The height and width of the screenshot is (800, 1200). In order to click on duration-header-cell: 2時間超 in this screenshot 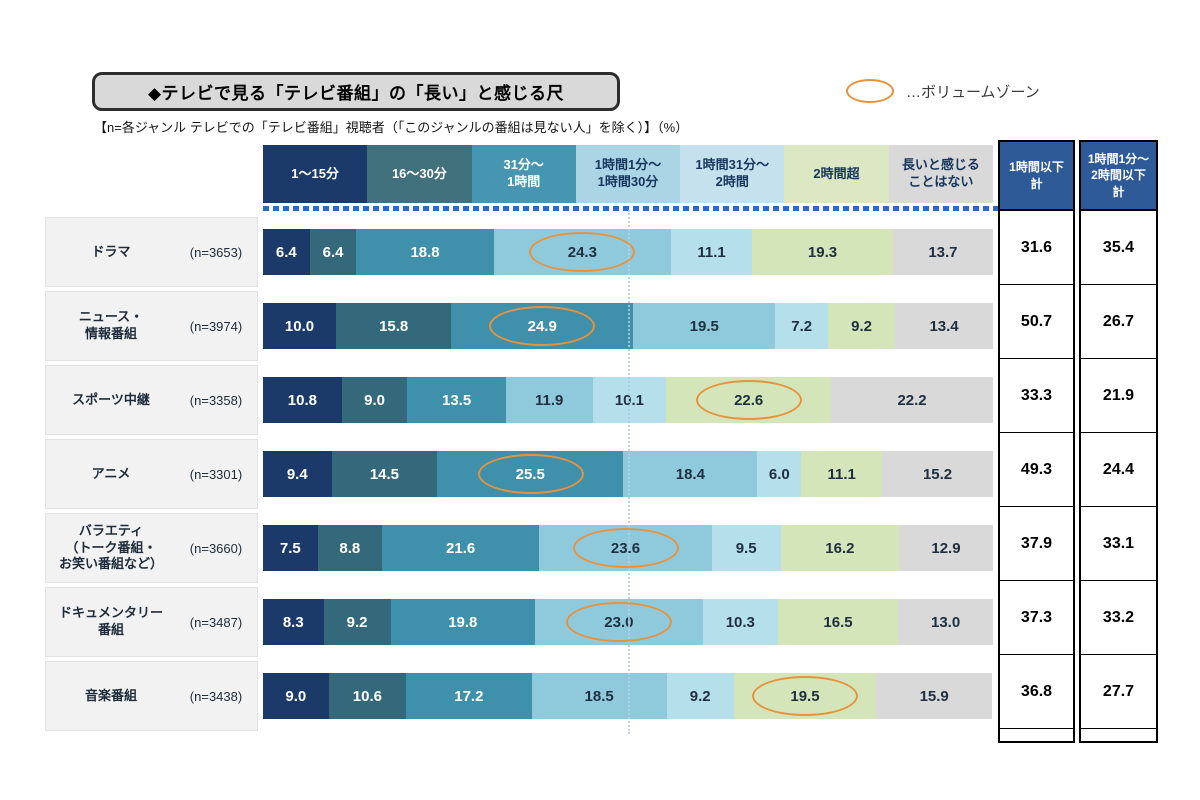, I will do `click(836, 174)`.